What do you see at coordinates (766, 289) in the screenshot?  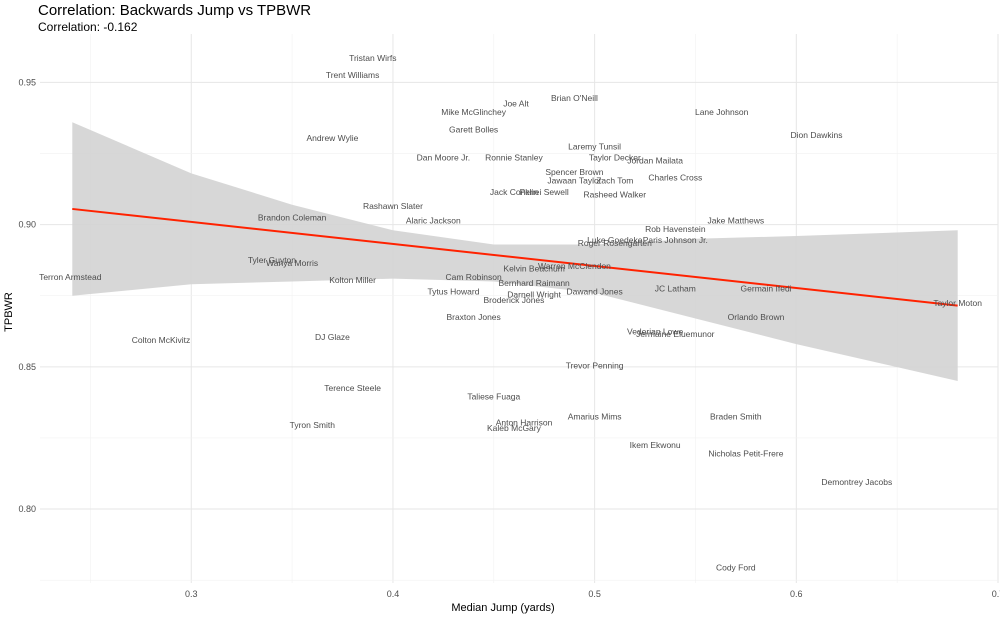 I see `point-label: Germain Ifedi` at bounding box center [766, 289].